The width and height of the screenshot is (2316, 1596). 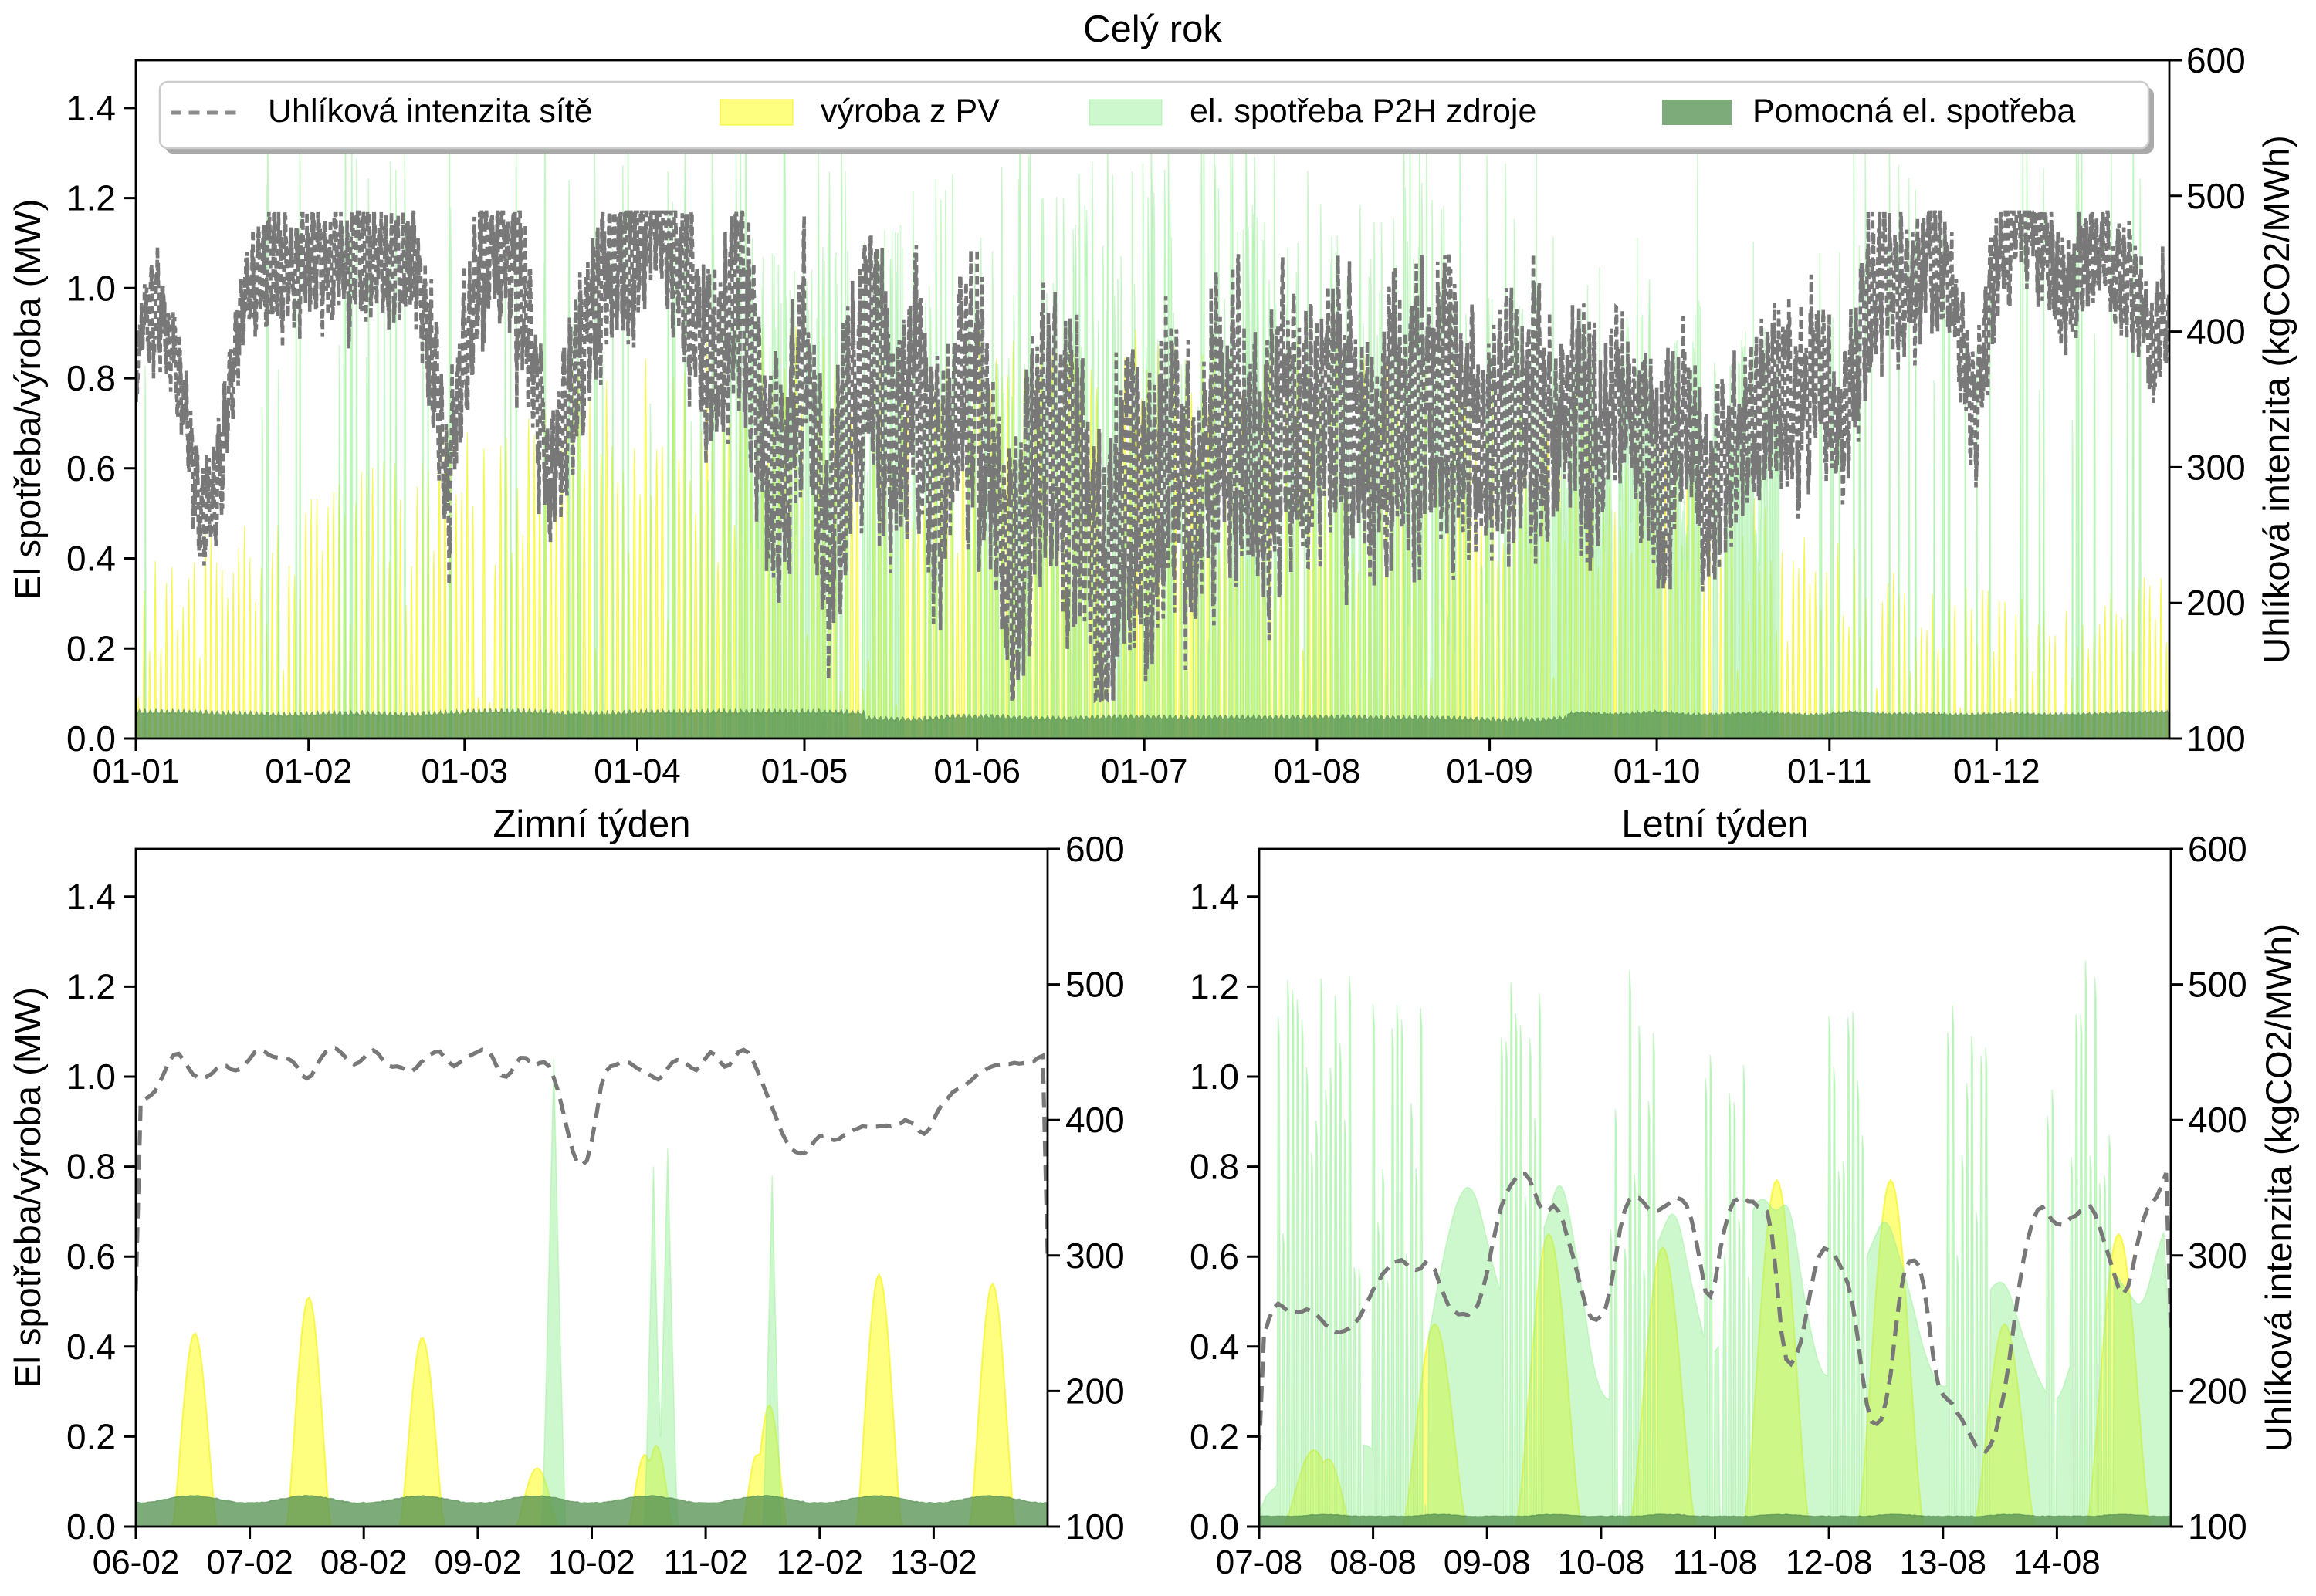 I want to click on svg-text: 10-08, so click(x=1601, y=1563).